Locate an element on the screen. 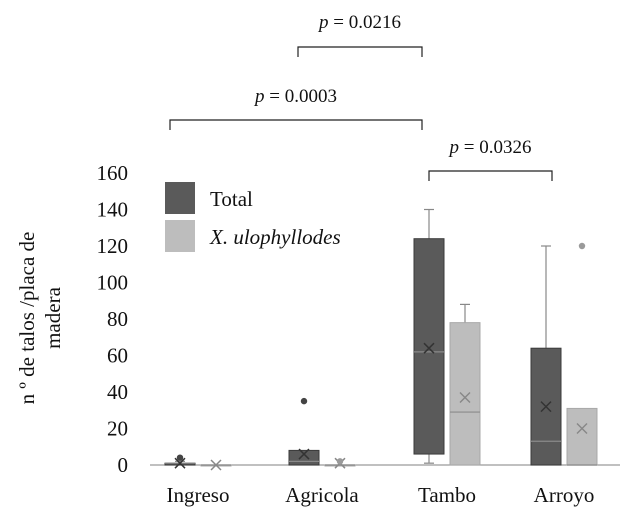 Image resolution: width=621 pixels, height=508 pixels. legend-label: Total is located at coordinates (231, 199).